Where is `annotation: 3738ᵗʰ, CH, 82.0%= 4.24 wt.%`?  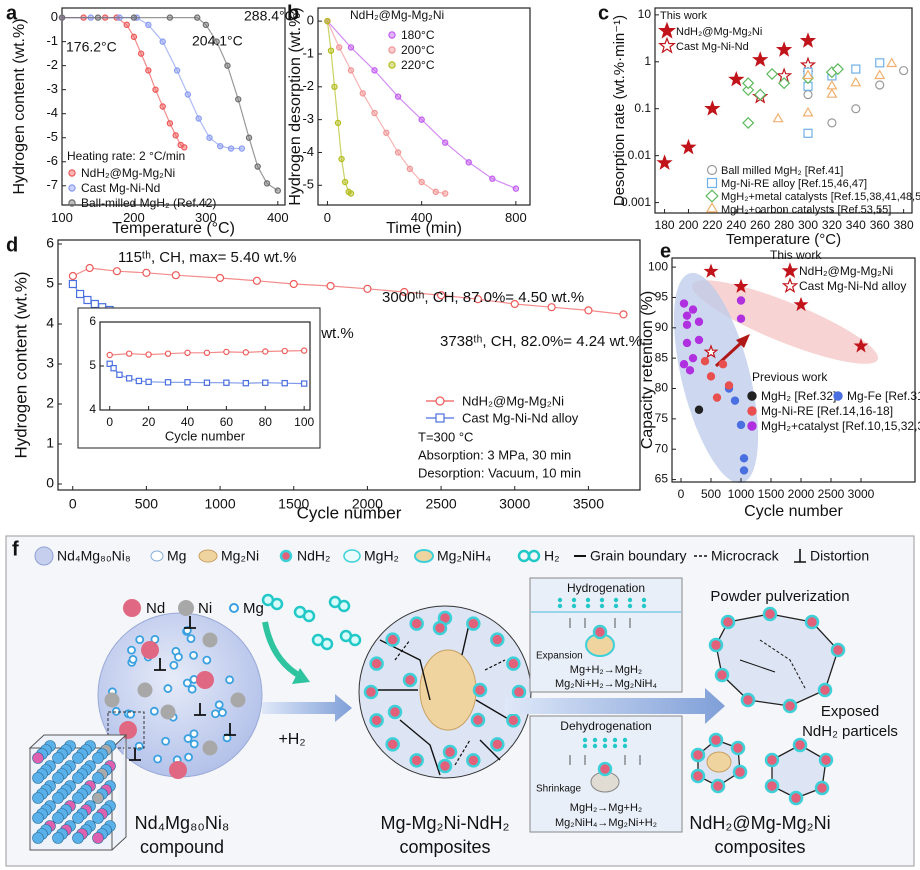
annotation: 3738ᵗʰ, CH, 82.0%= 4.24 wt.% is located at coordinates (541, 341).